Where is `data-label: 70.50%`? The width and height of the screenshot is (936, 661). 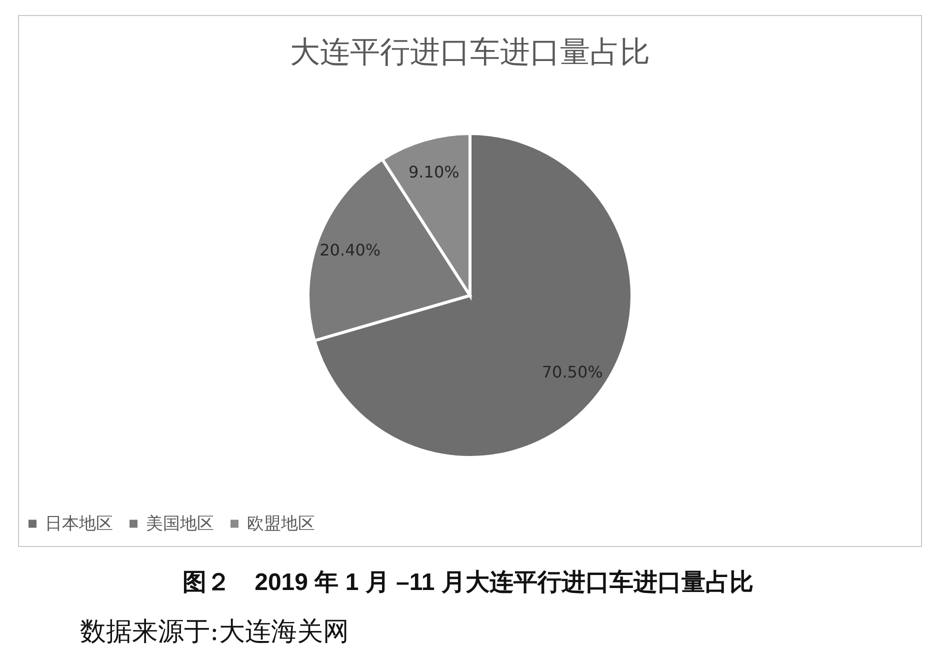
data-label: 70.50% is located at coordinates (572, 372).